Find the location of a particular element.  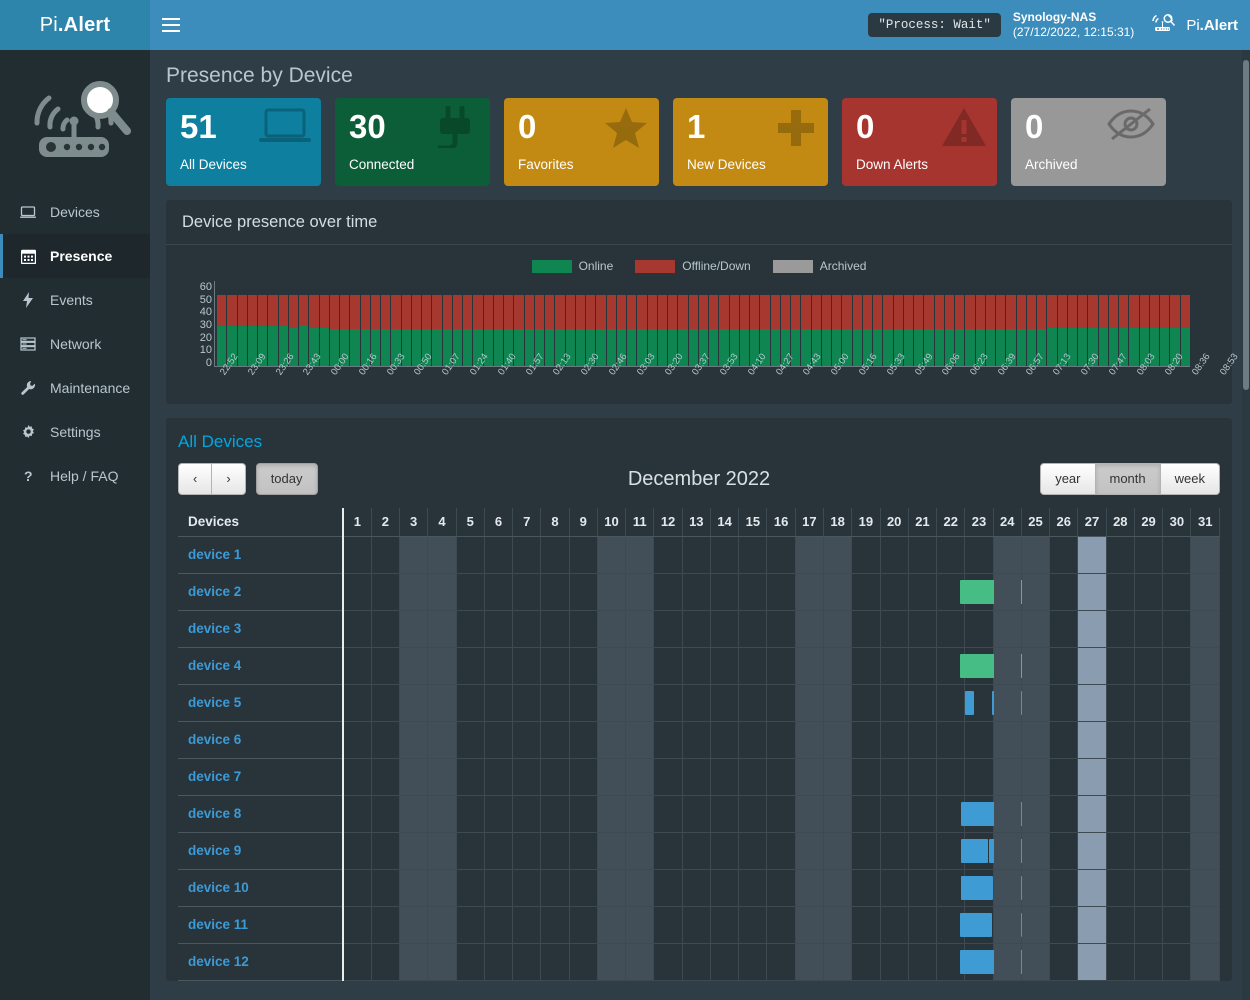

device-name-cell: device 5 is located at coordinates (261, 703).